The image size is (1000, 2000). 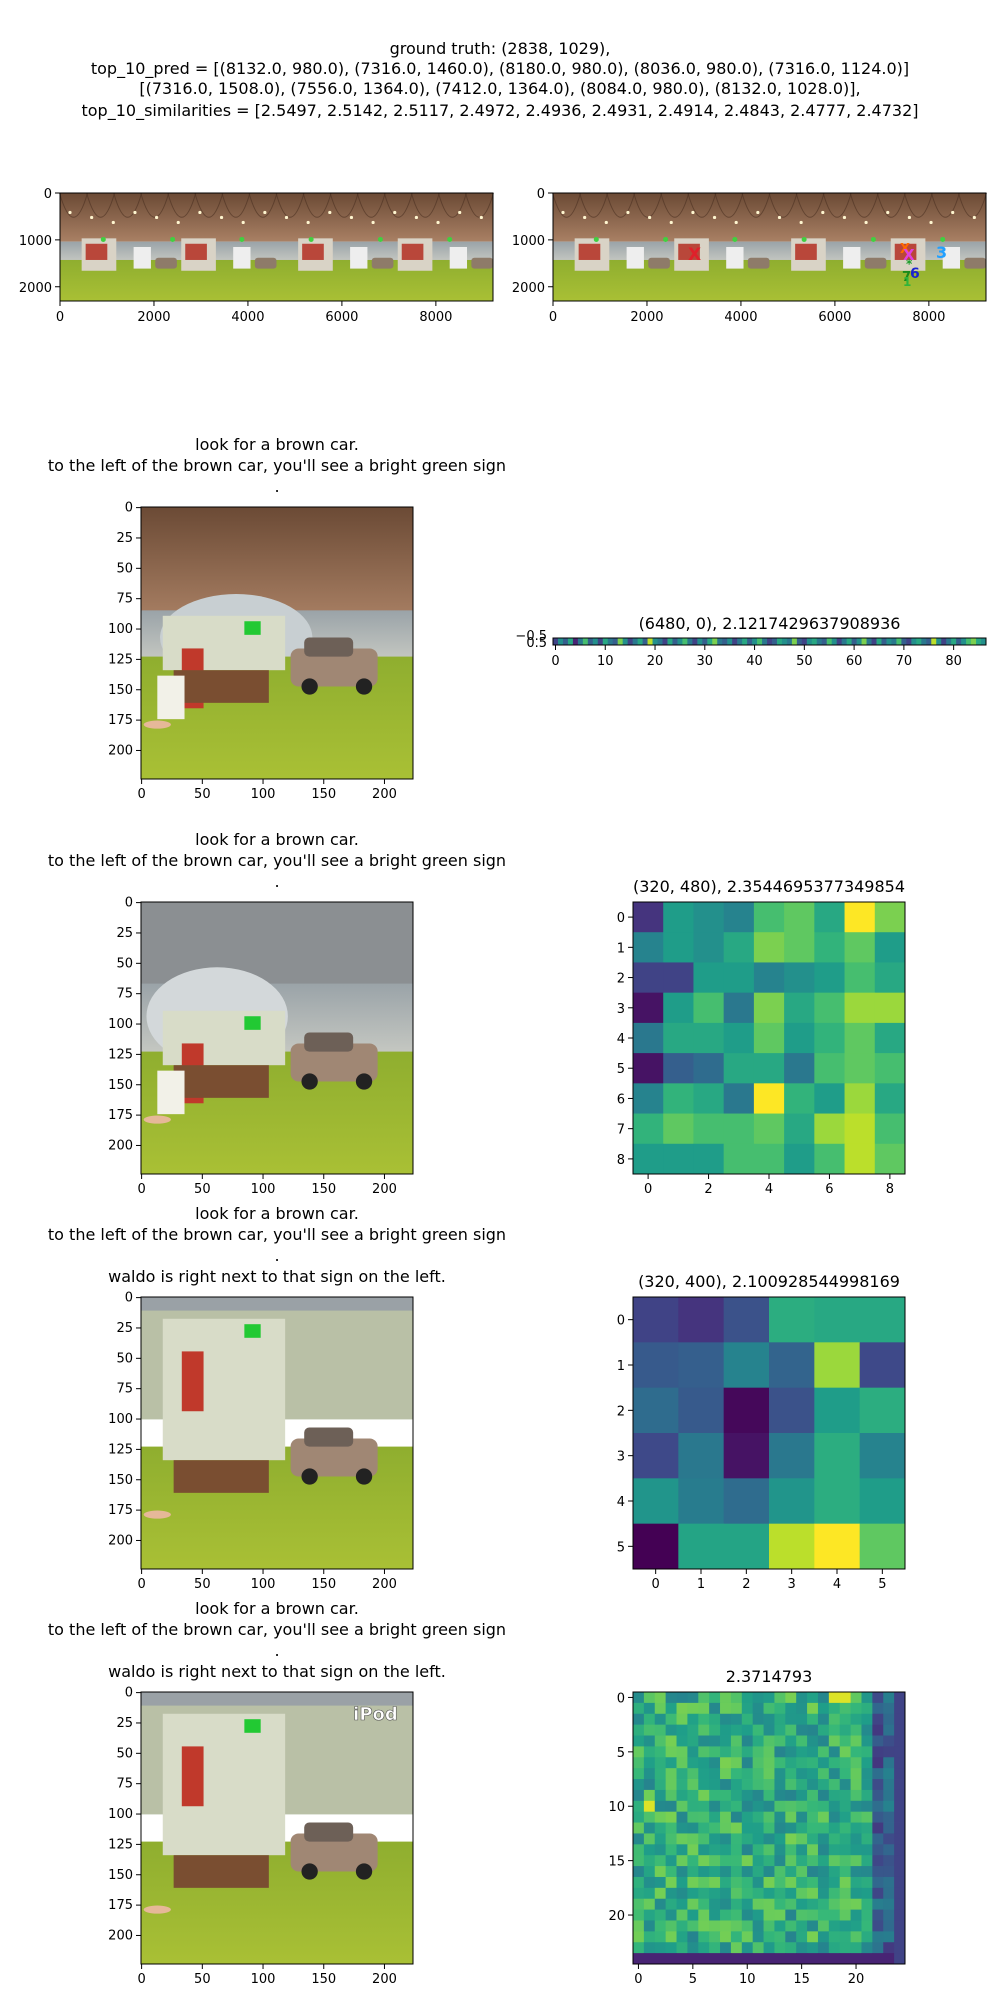 I want to click on y-tick-label: 25, so click(x=124, y=1328).